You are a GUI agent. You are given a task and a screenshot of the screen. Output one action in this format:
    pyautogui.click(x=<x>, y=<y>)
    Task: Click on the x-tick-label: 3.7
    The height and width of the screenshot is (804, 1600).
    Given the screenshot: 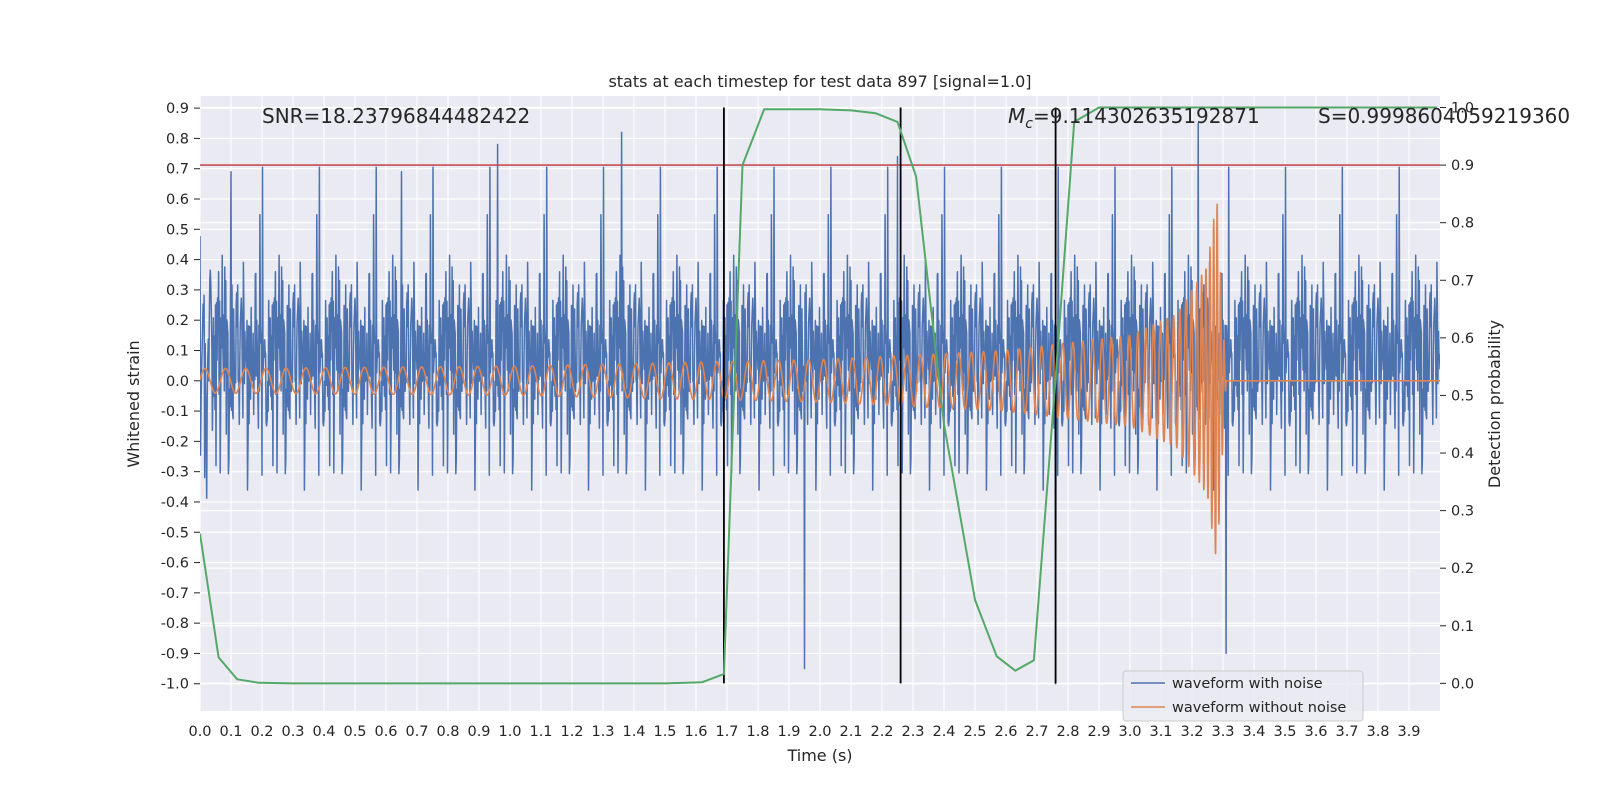 What is the action you would take?
    pyautogui.click(x=1346, y=732)
    